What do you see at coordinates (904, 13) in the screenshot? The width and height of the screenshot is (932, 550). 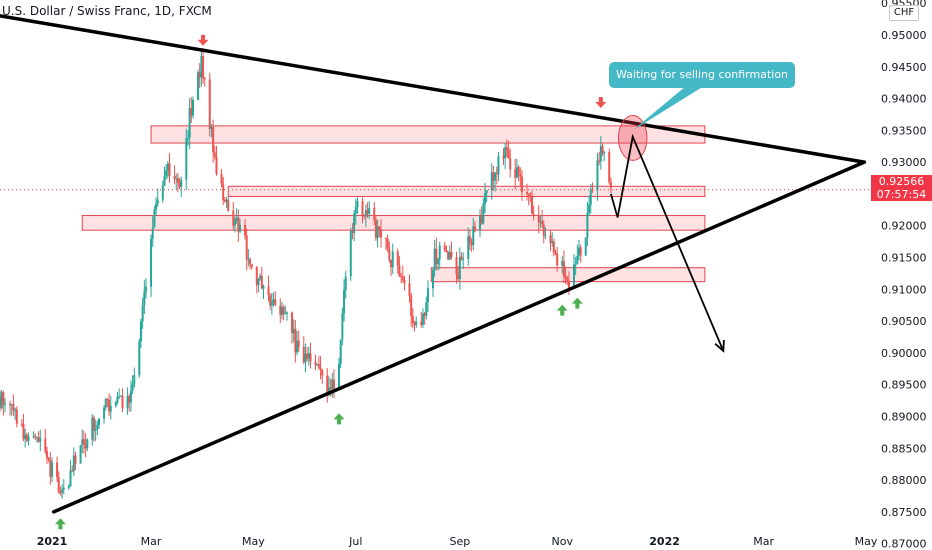 I see `currency-label: CHF` at bounding box center [904, 13].